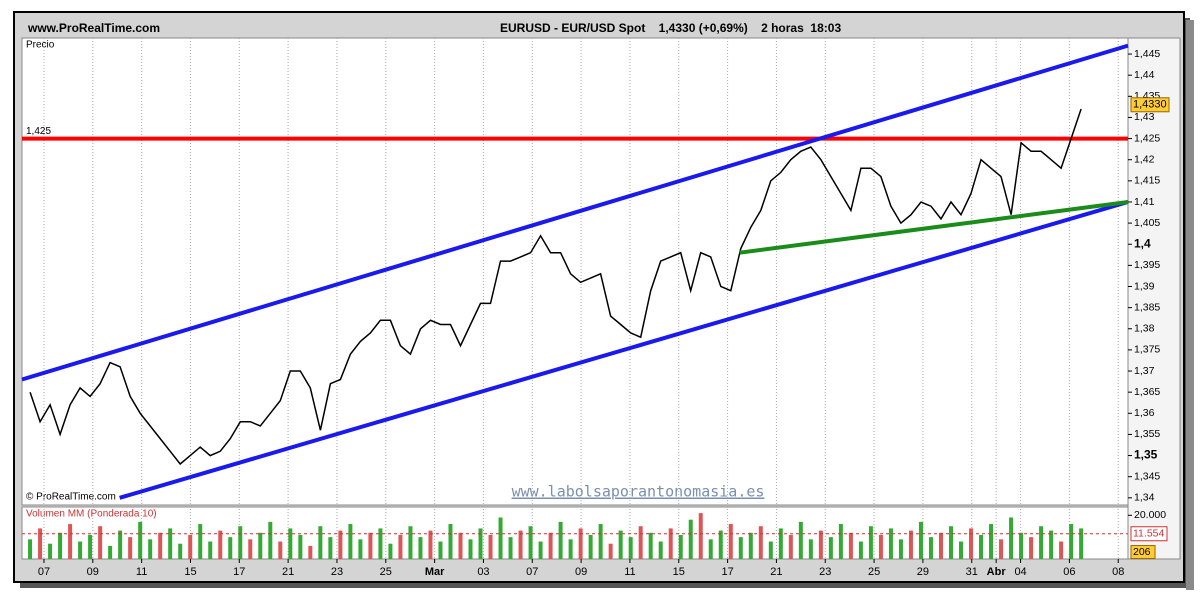  I want to click on y-tick-label: 1,39, so click(1144, 286).